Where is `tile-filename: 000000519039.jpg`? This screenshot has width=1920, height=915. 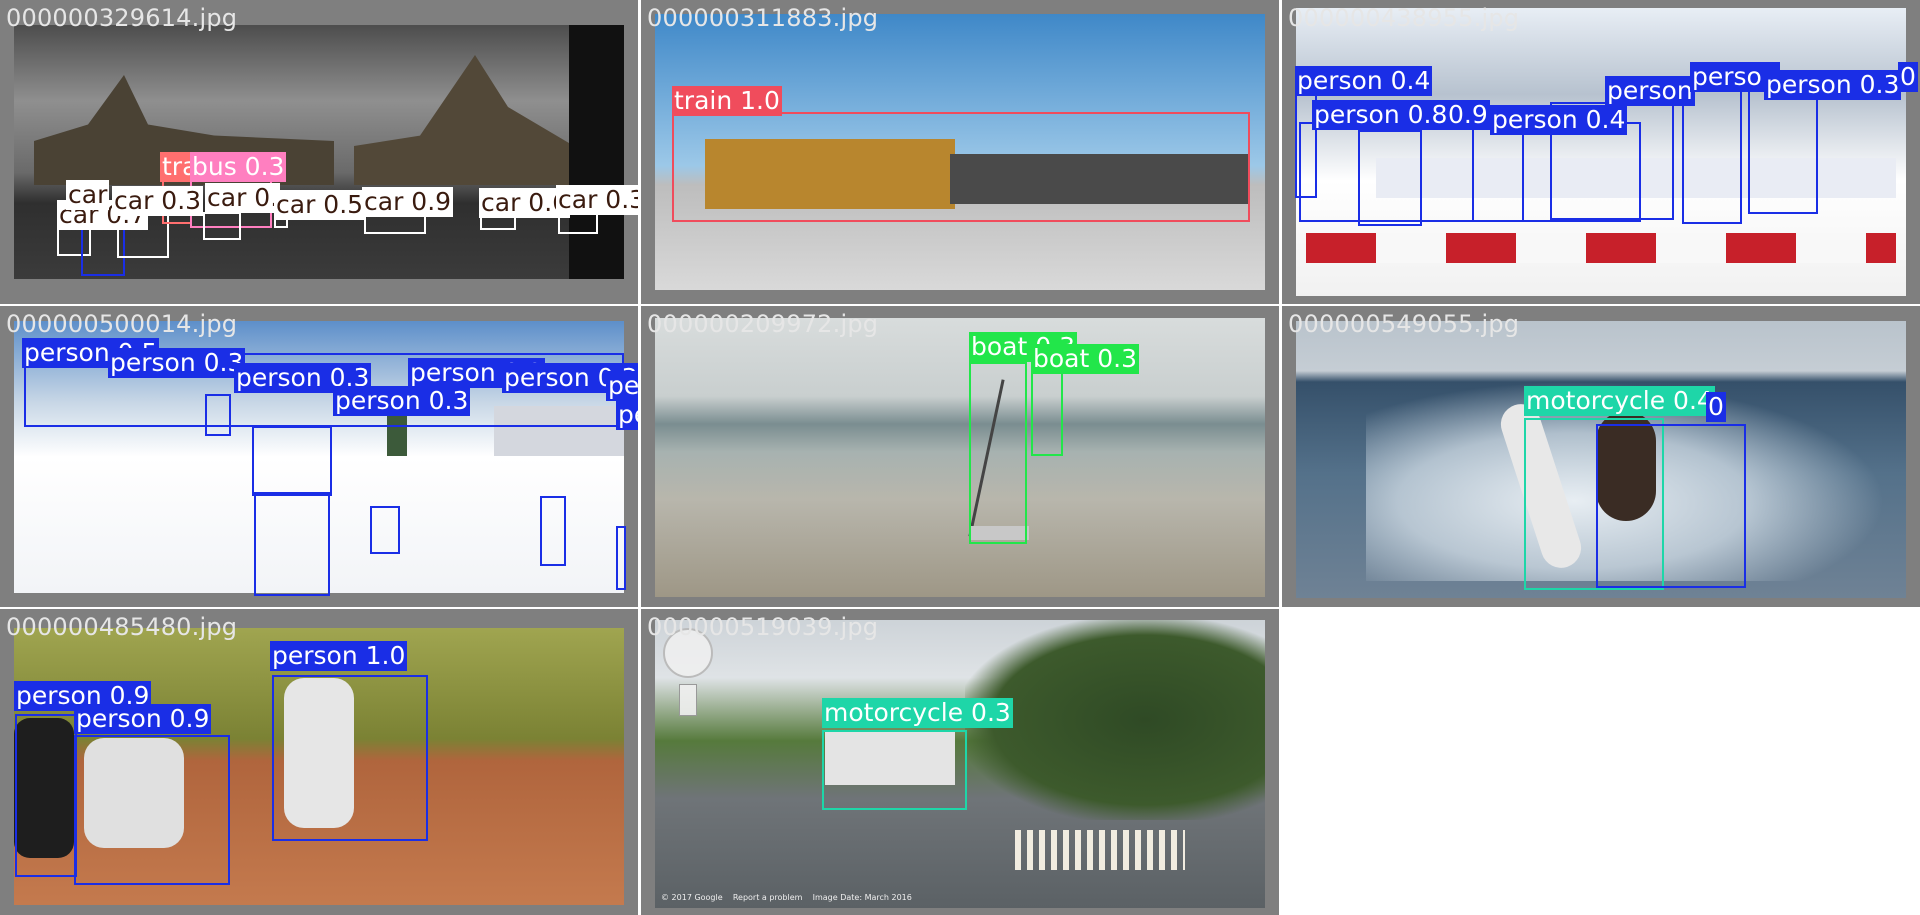 tile-filename: 000000519039.jpg is located at coordinates (763, 627).